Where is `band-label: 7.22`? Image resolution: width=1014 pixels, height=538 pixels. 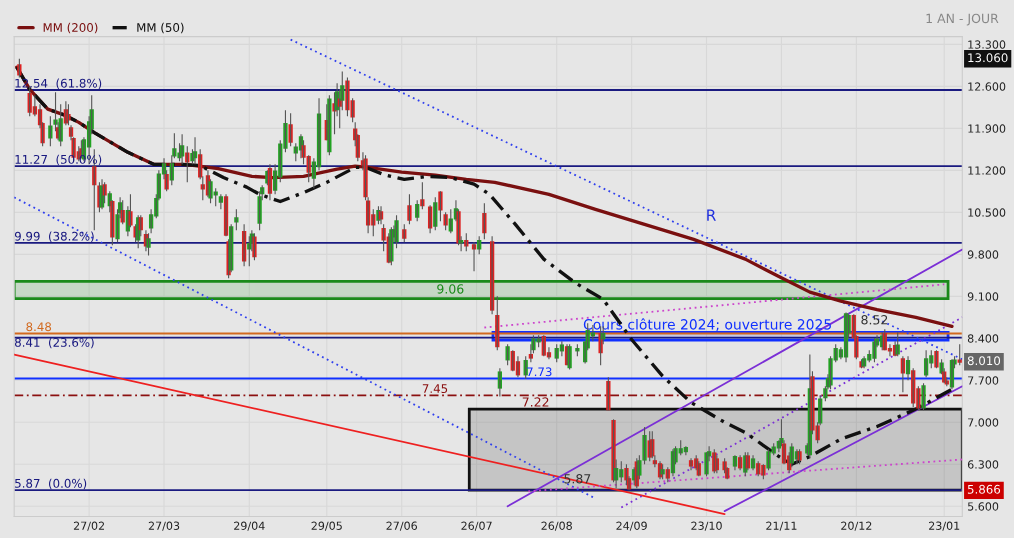 band-label: 7.22 is located at coordinates (535, 402).